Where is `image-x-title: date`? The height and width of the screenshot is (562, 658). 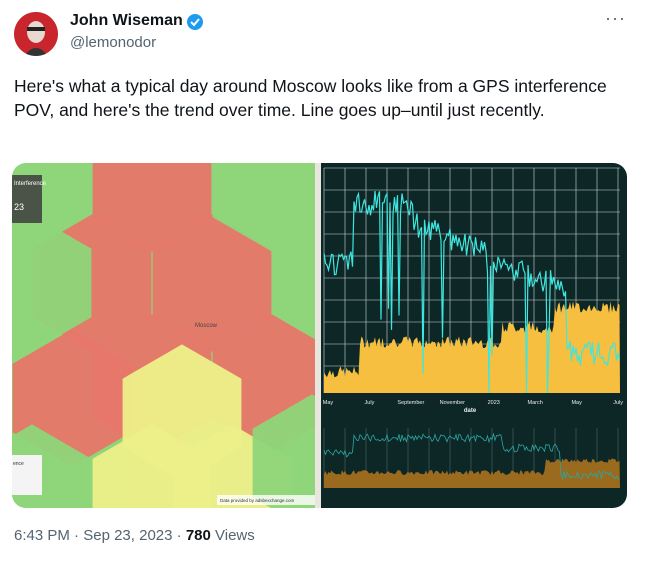 image-x-title: date is located at coordinates (470, 411).